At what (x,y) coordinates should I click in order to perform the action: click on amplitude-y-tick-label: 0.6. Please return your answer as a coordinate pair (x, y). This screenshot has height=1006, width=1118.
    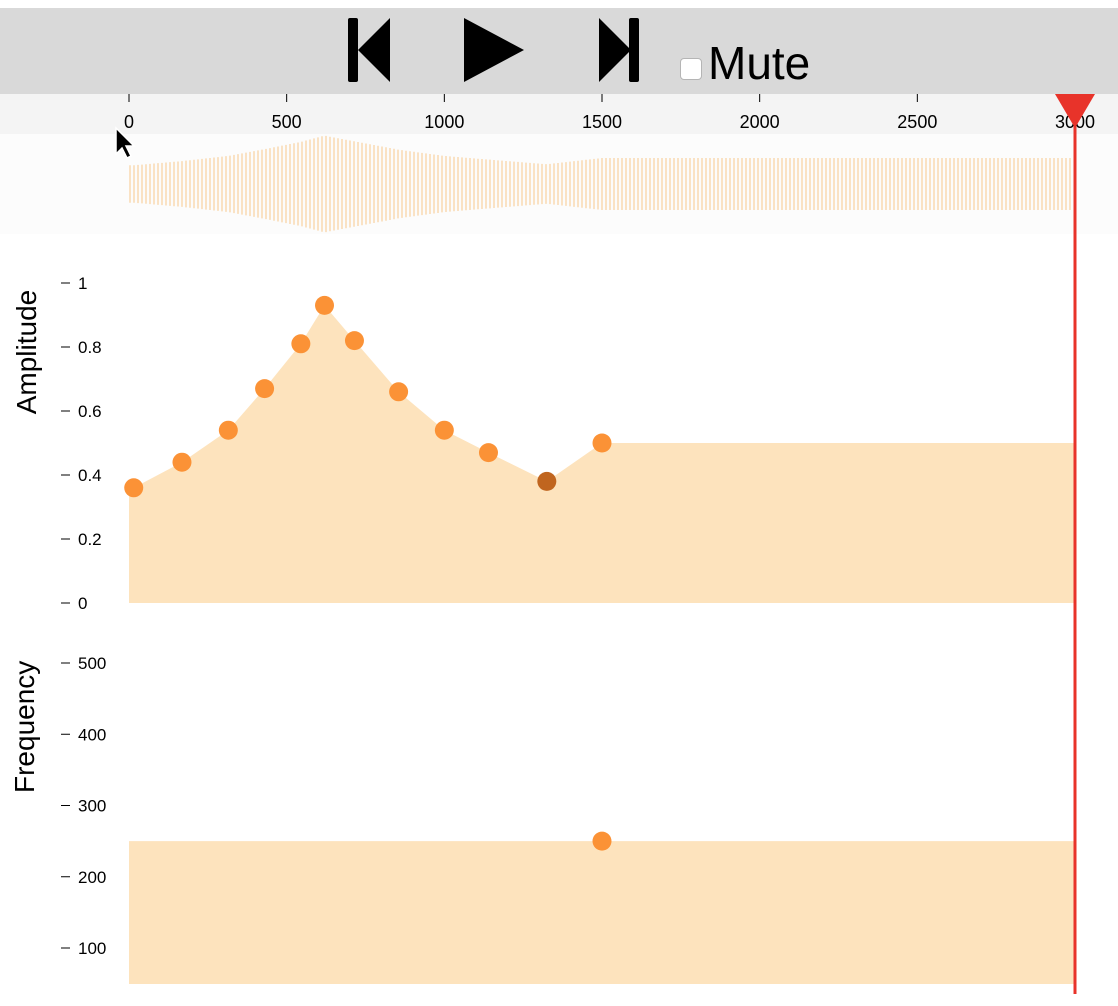
    Looking at the image, I should click on (90, 411).